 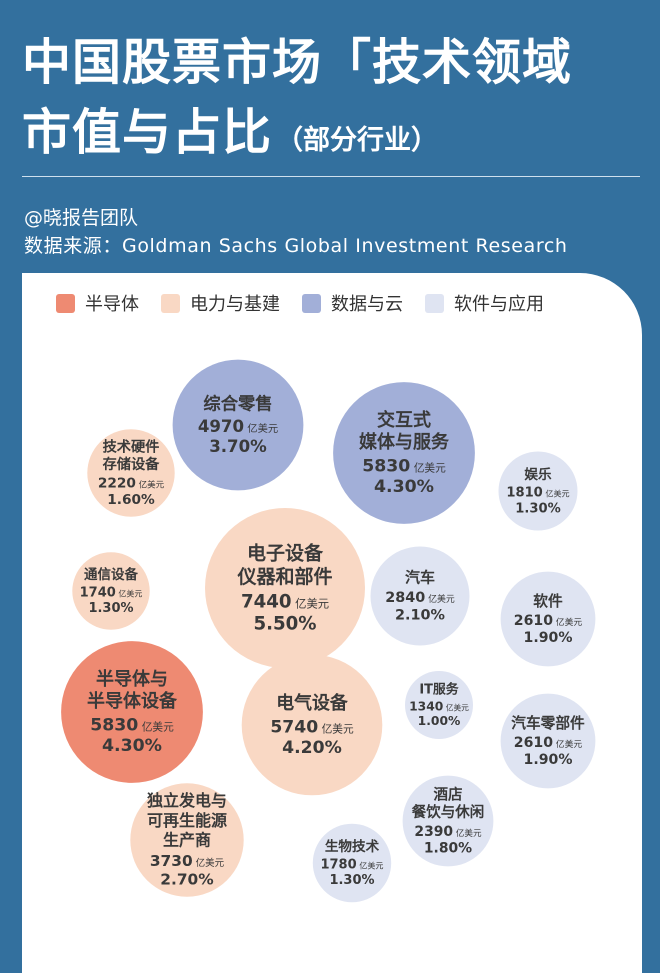 What do you see at coordinates (186, 880) in the screenshot?
I see `bubble-percent: 2.70%` at bounding box center [186, 880].